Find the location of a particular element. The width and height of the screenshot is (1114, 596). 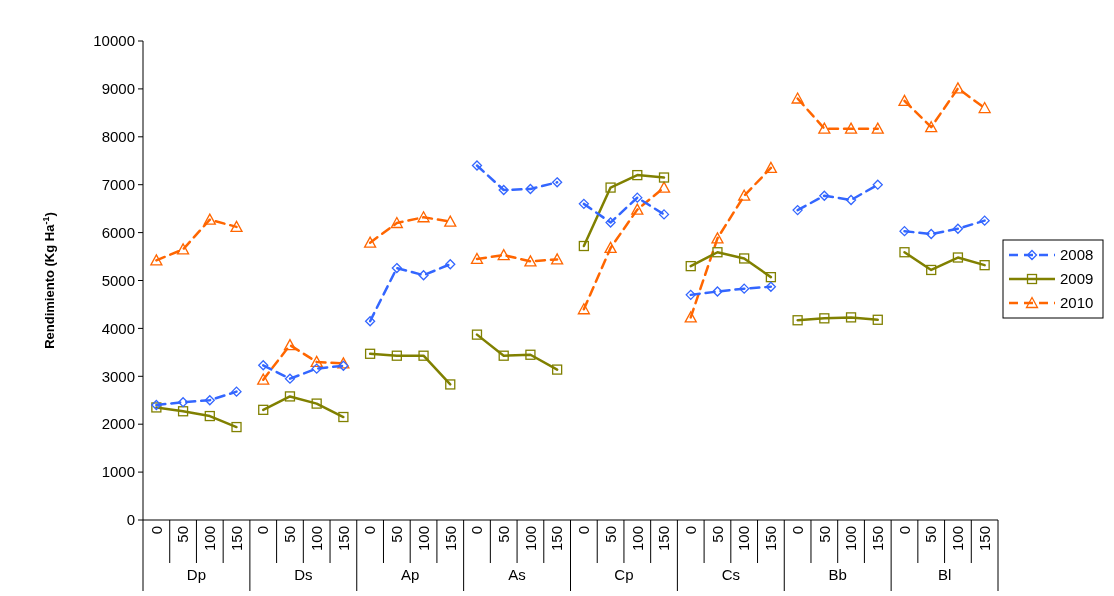

y-tick-label: 1000 is located at coordinates (118, 472).